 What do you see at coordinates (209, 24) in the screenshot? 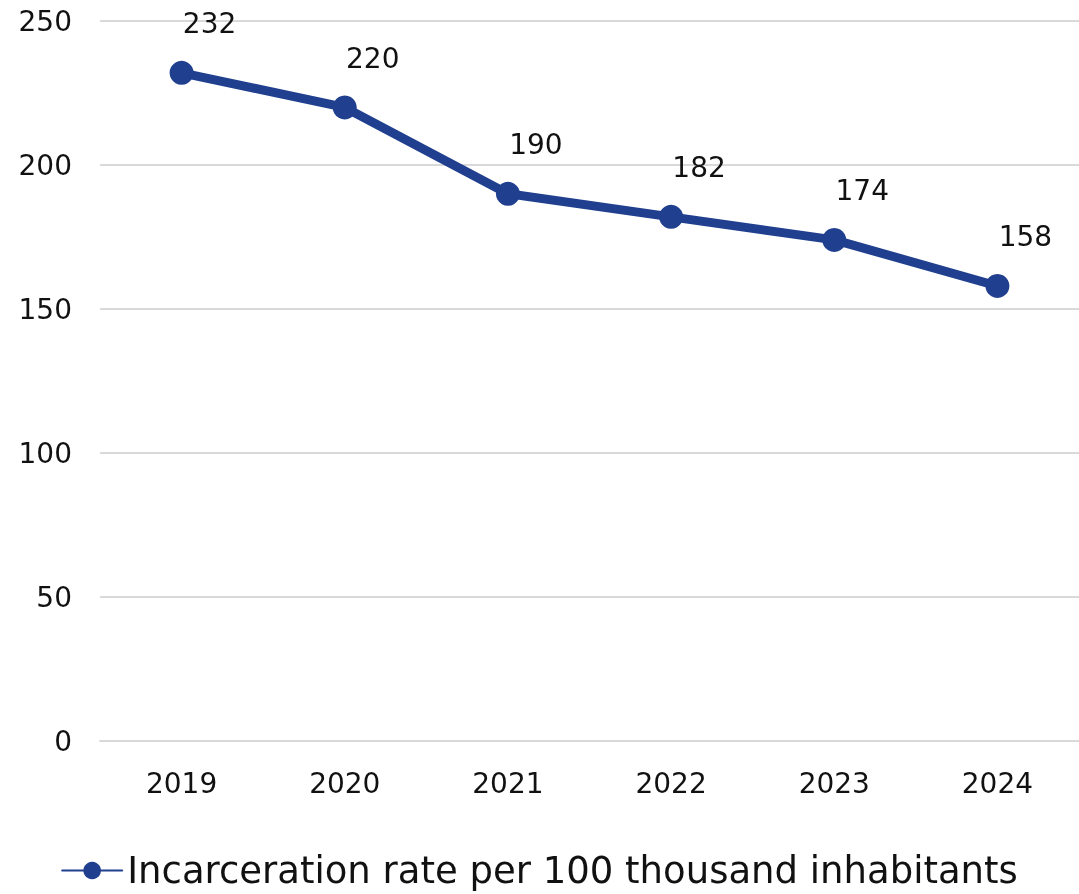
I see `data-label: 232` at bounding box center [209, 24].